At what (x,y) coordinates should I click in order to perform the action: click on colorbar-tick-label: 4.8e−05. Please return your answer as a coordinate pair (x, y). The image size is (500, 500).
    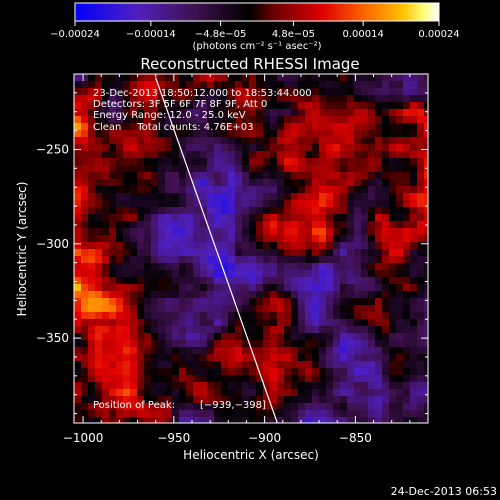
    Looking at the image, I should click on (293, 34).